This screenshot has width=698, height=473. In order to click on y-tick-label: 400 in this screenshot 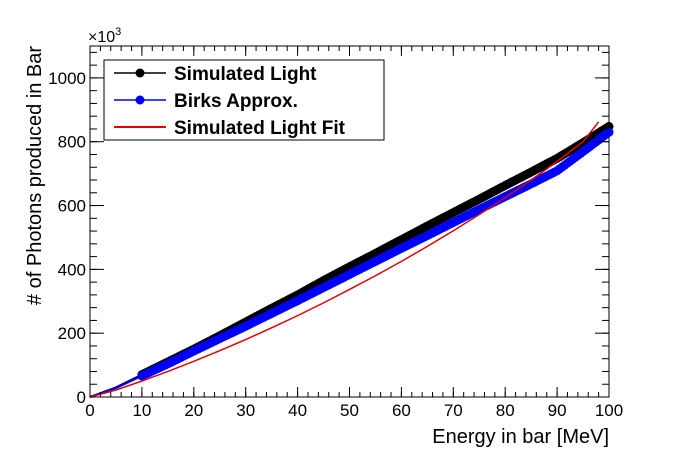, I will do `click(72, 269)`.